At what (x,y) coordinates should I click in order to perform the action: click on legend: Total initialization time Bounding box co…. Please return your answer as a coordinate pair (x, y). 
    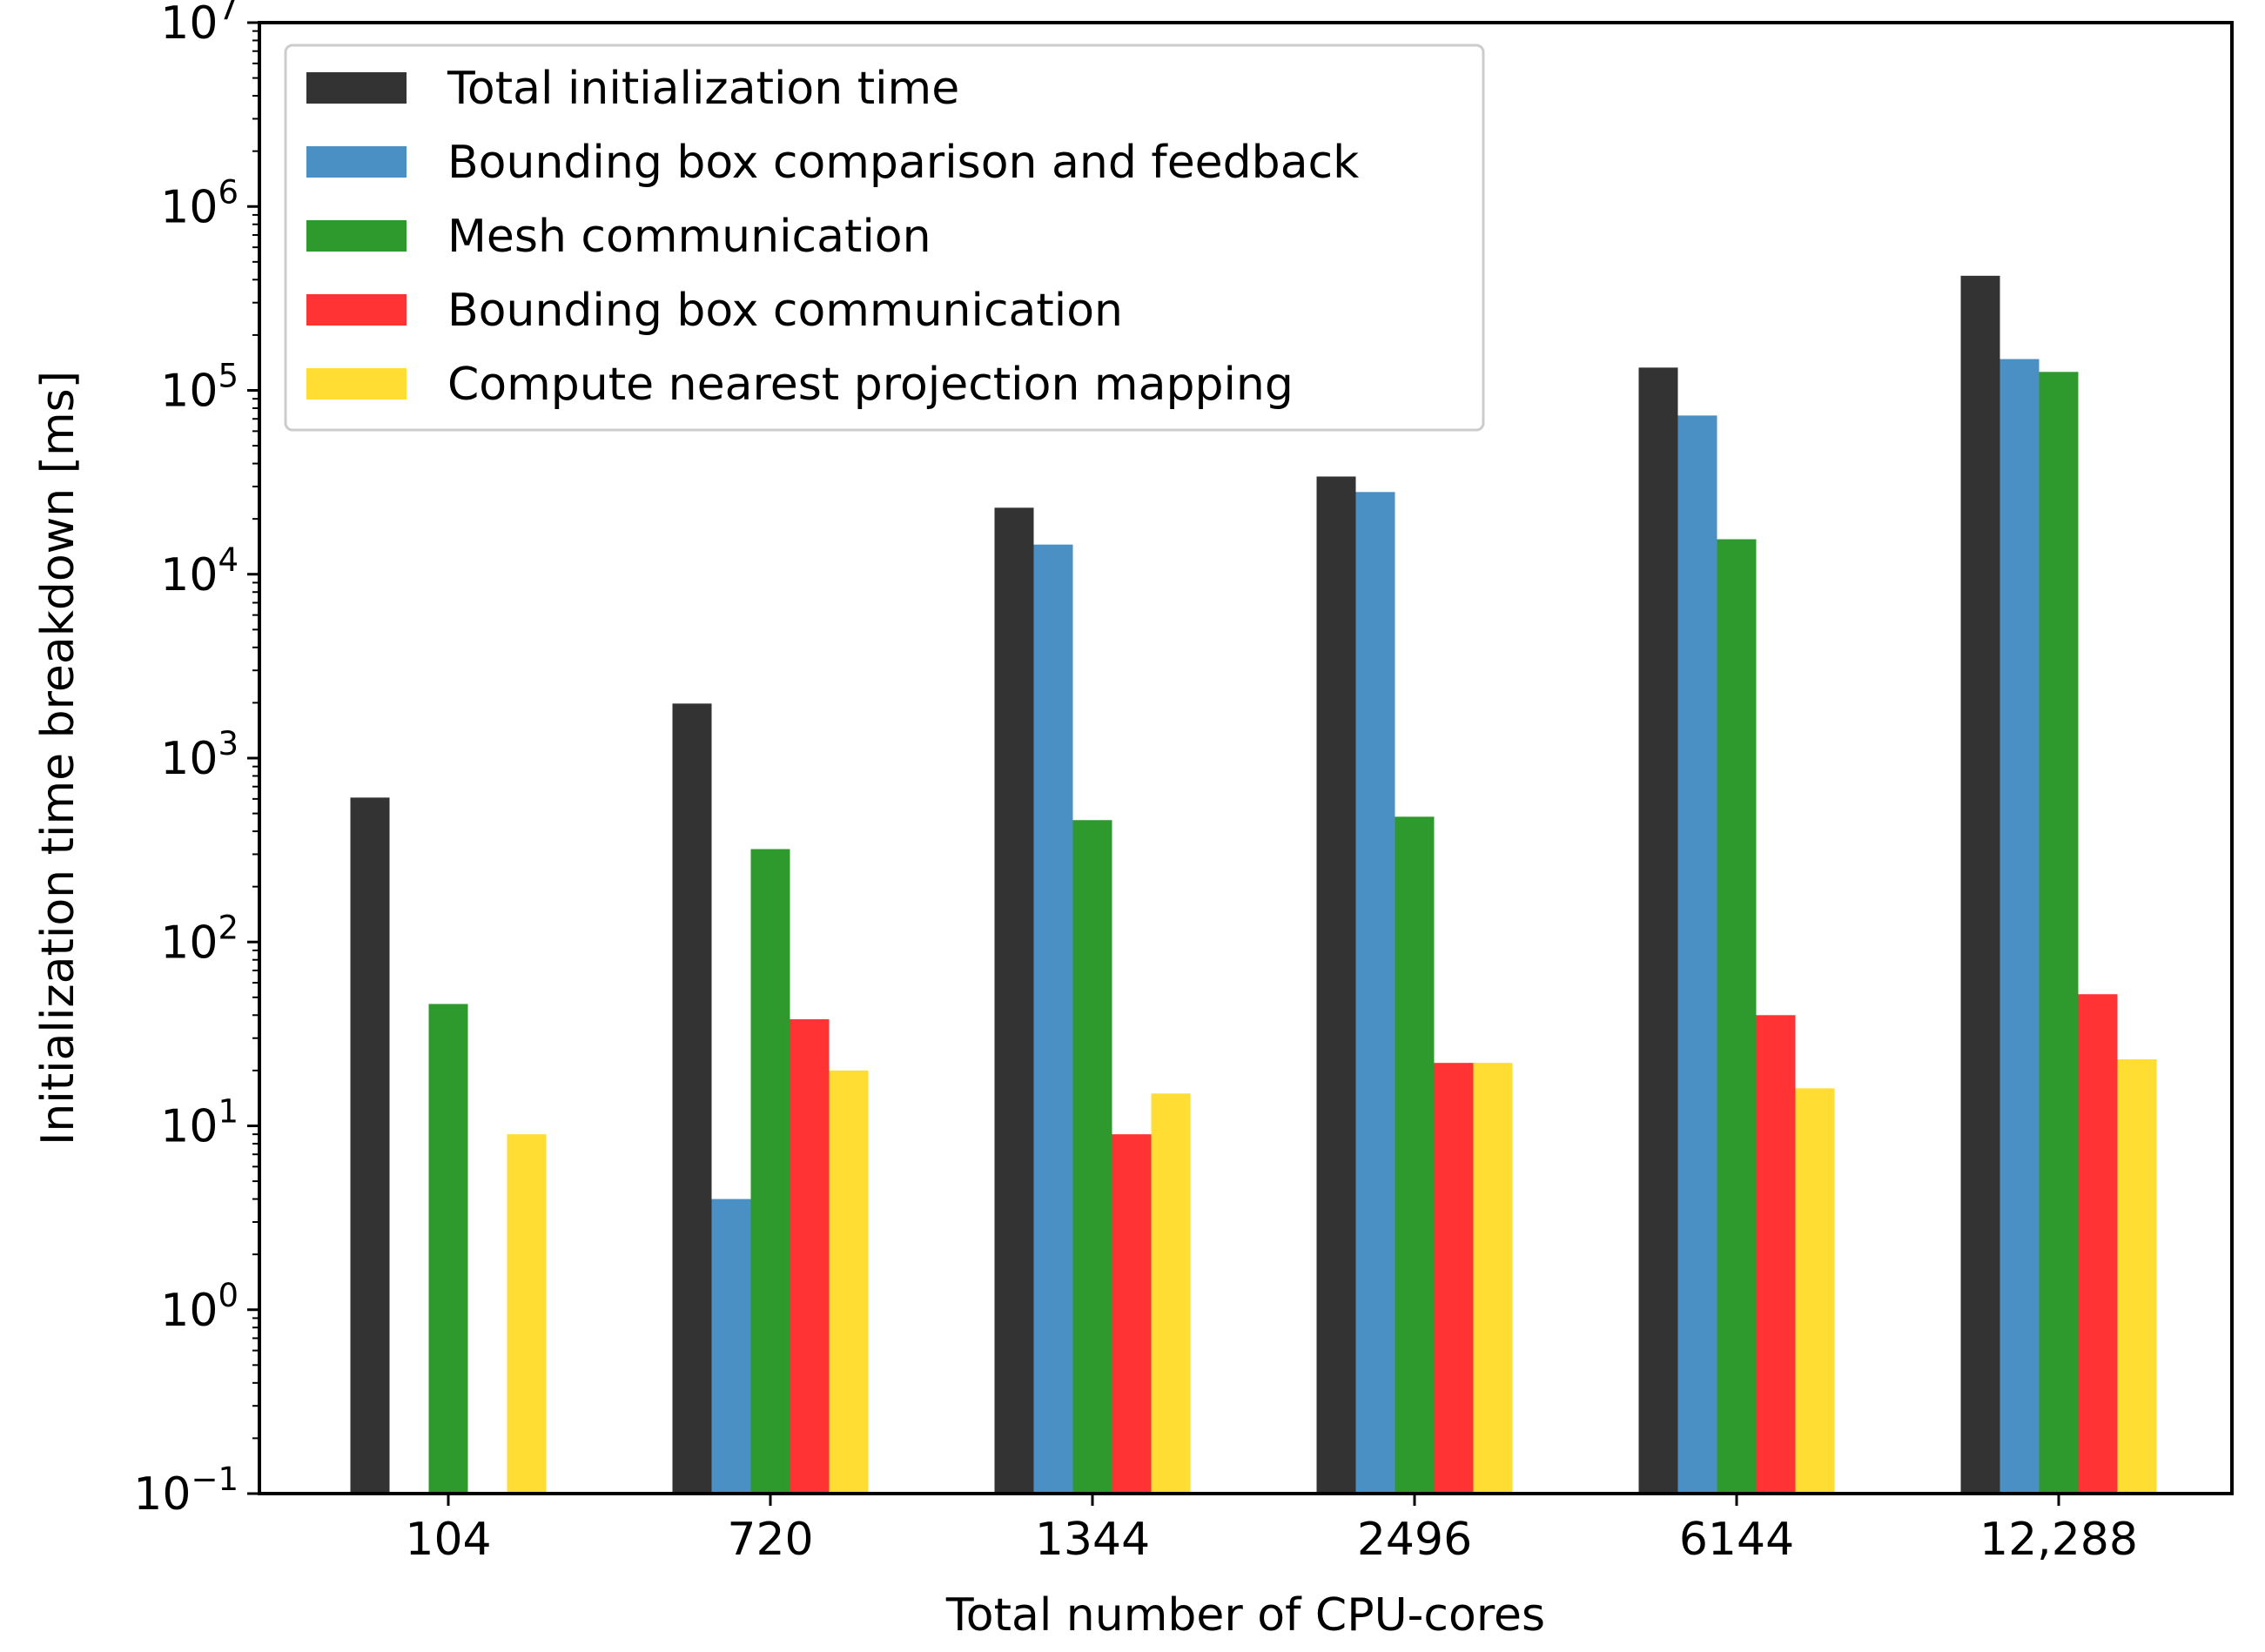
    Looking at the image, I should click on (884, 238).